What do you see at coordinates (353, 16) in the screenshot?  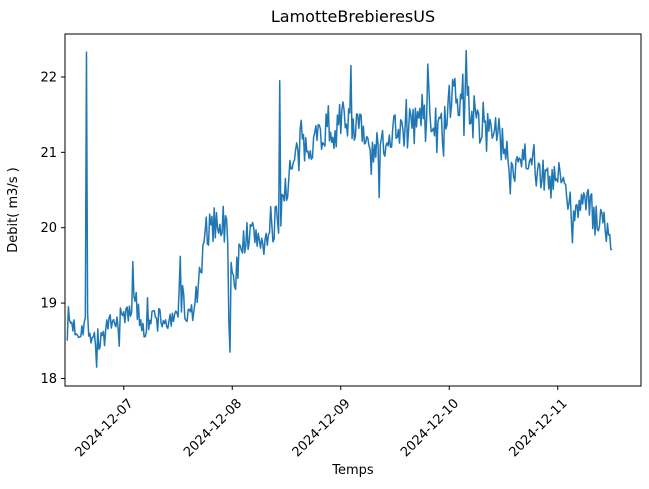 I see `chart-title: LamotteBrebieresUS` at bounding box center [353, 16].